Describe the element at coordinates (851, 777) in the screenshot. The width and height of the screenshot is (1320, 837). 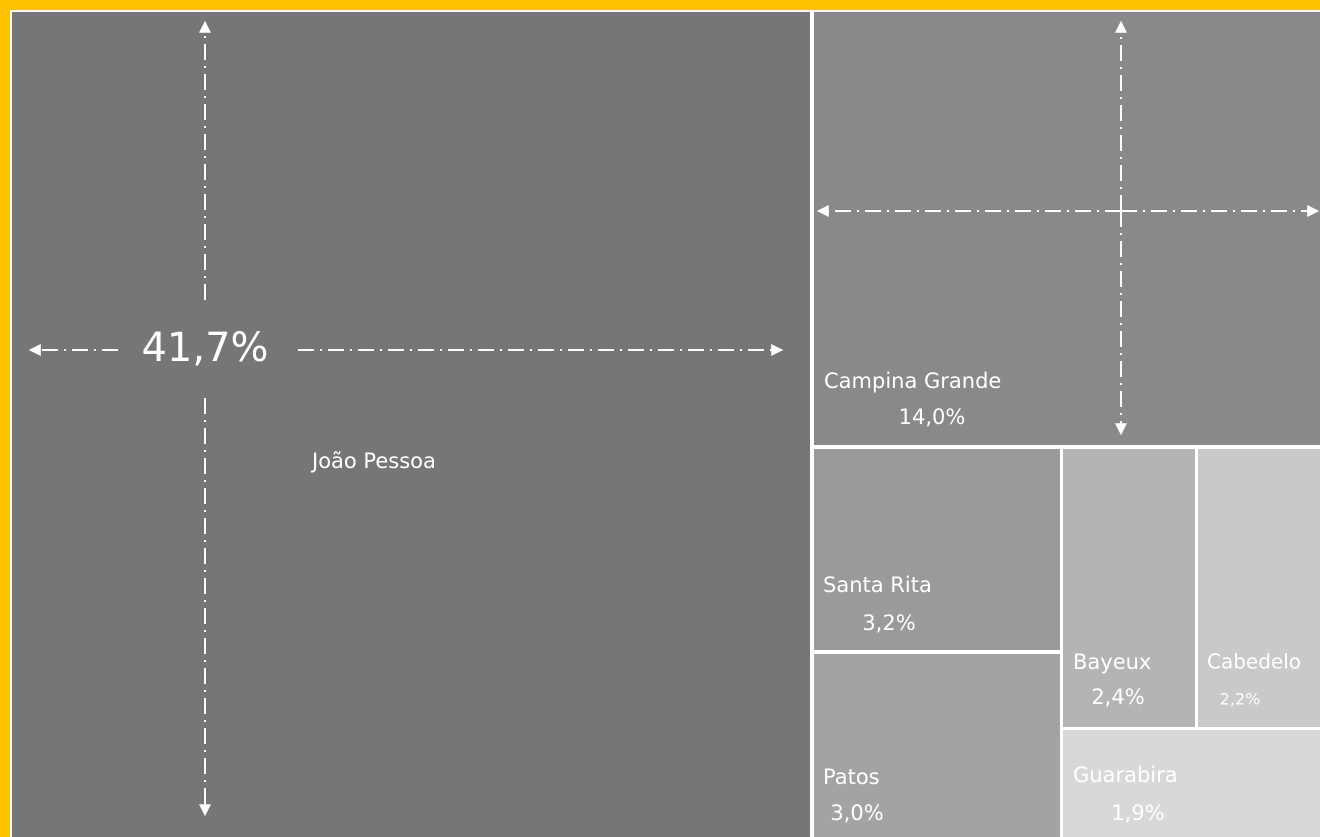
I see `category-label: Patos` at that location.